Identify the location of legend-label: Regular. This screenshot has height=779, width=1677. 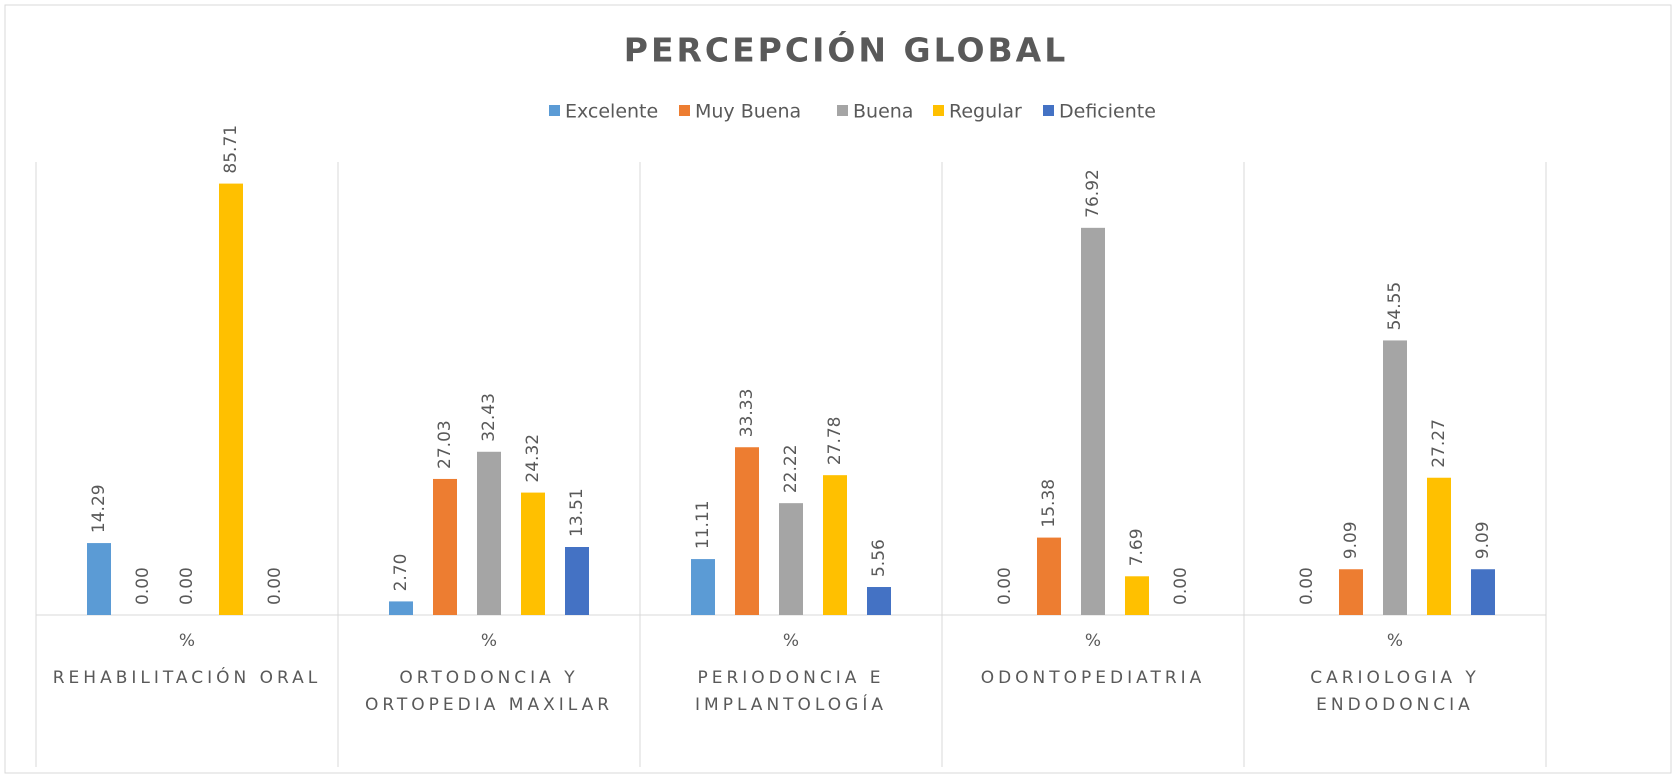
(985, 112).